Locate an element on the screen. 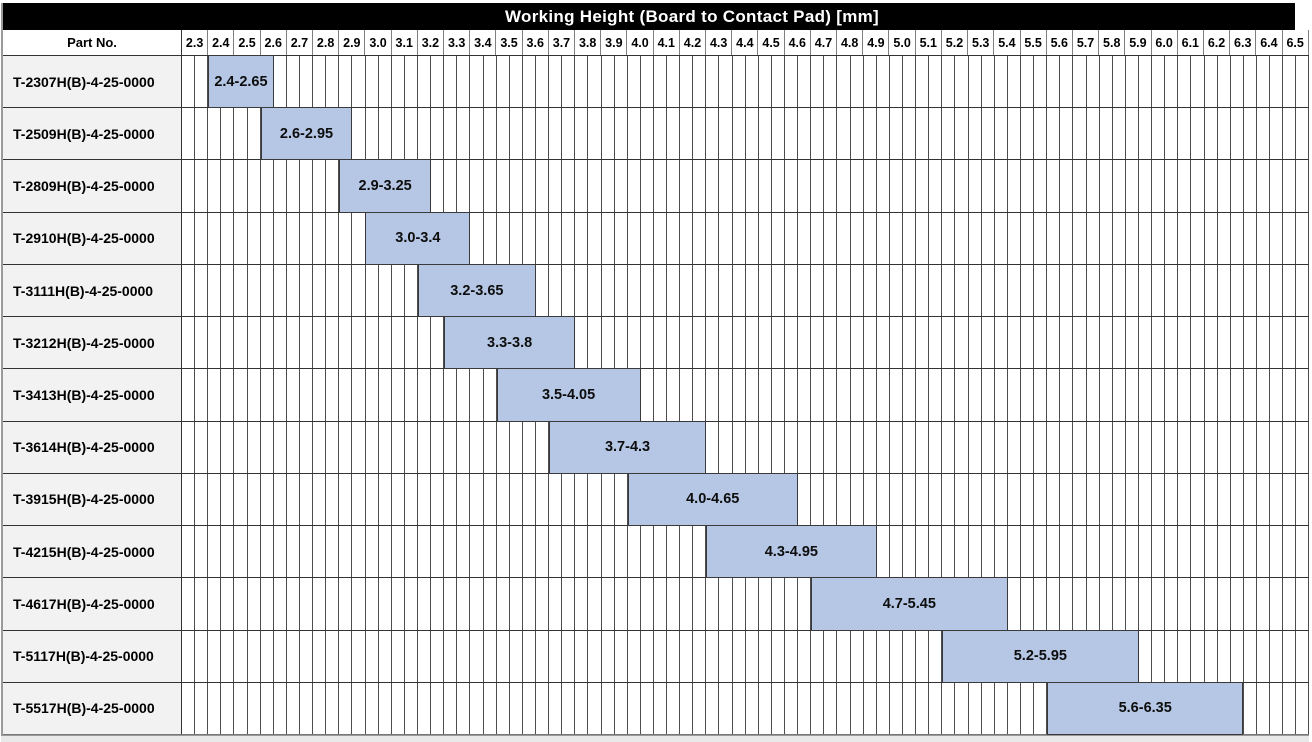  axis-tick-3.8: 3.8 is located at coordinates (588, 42).